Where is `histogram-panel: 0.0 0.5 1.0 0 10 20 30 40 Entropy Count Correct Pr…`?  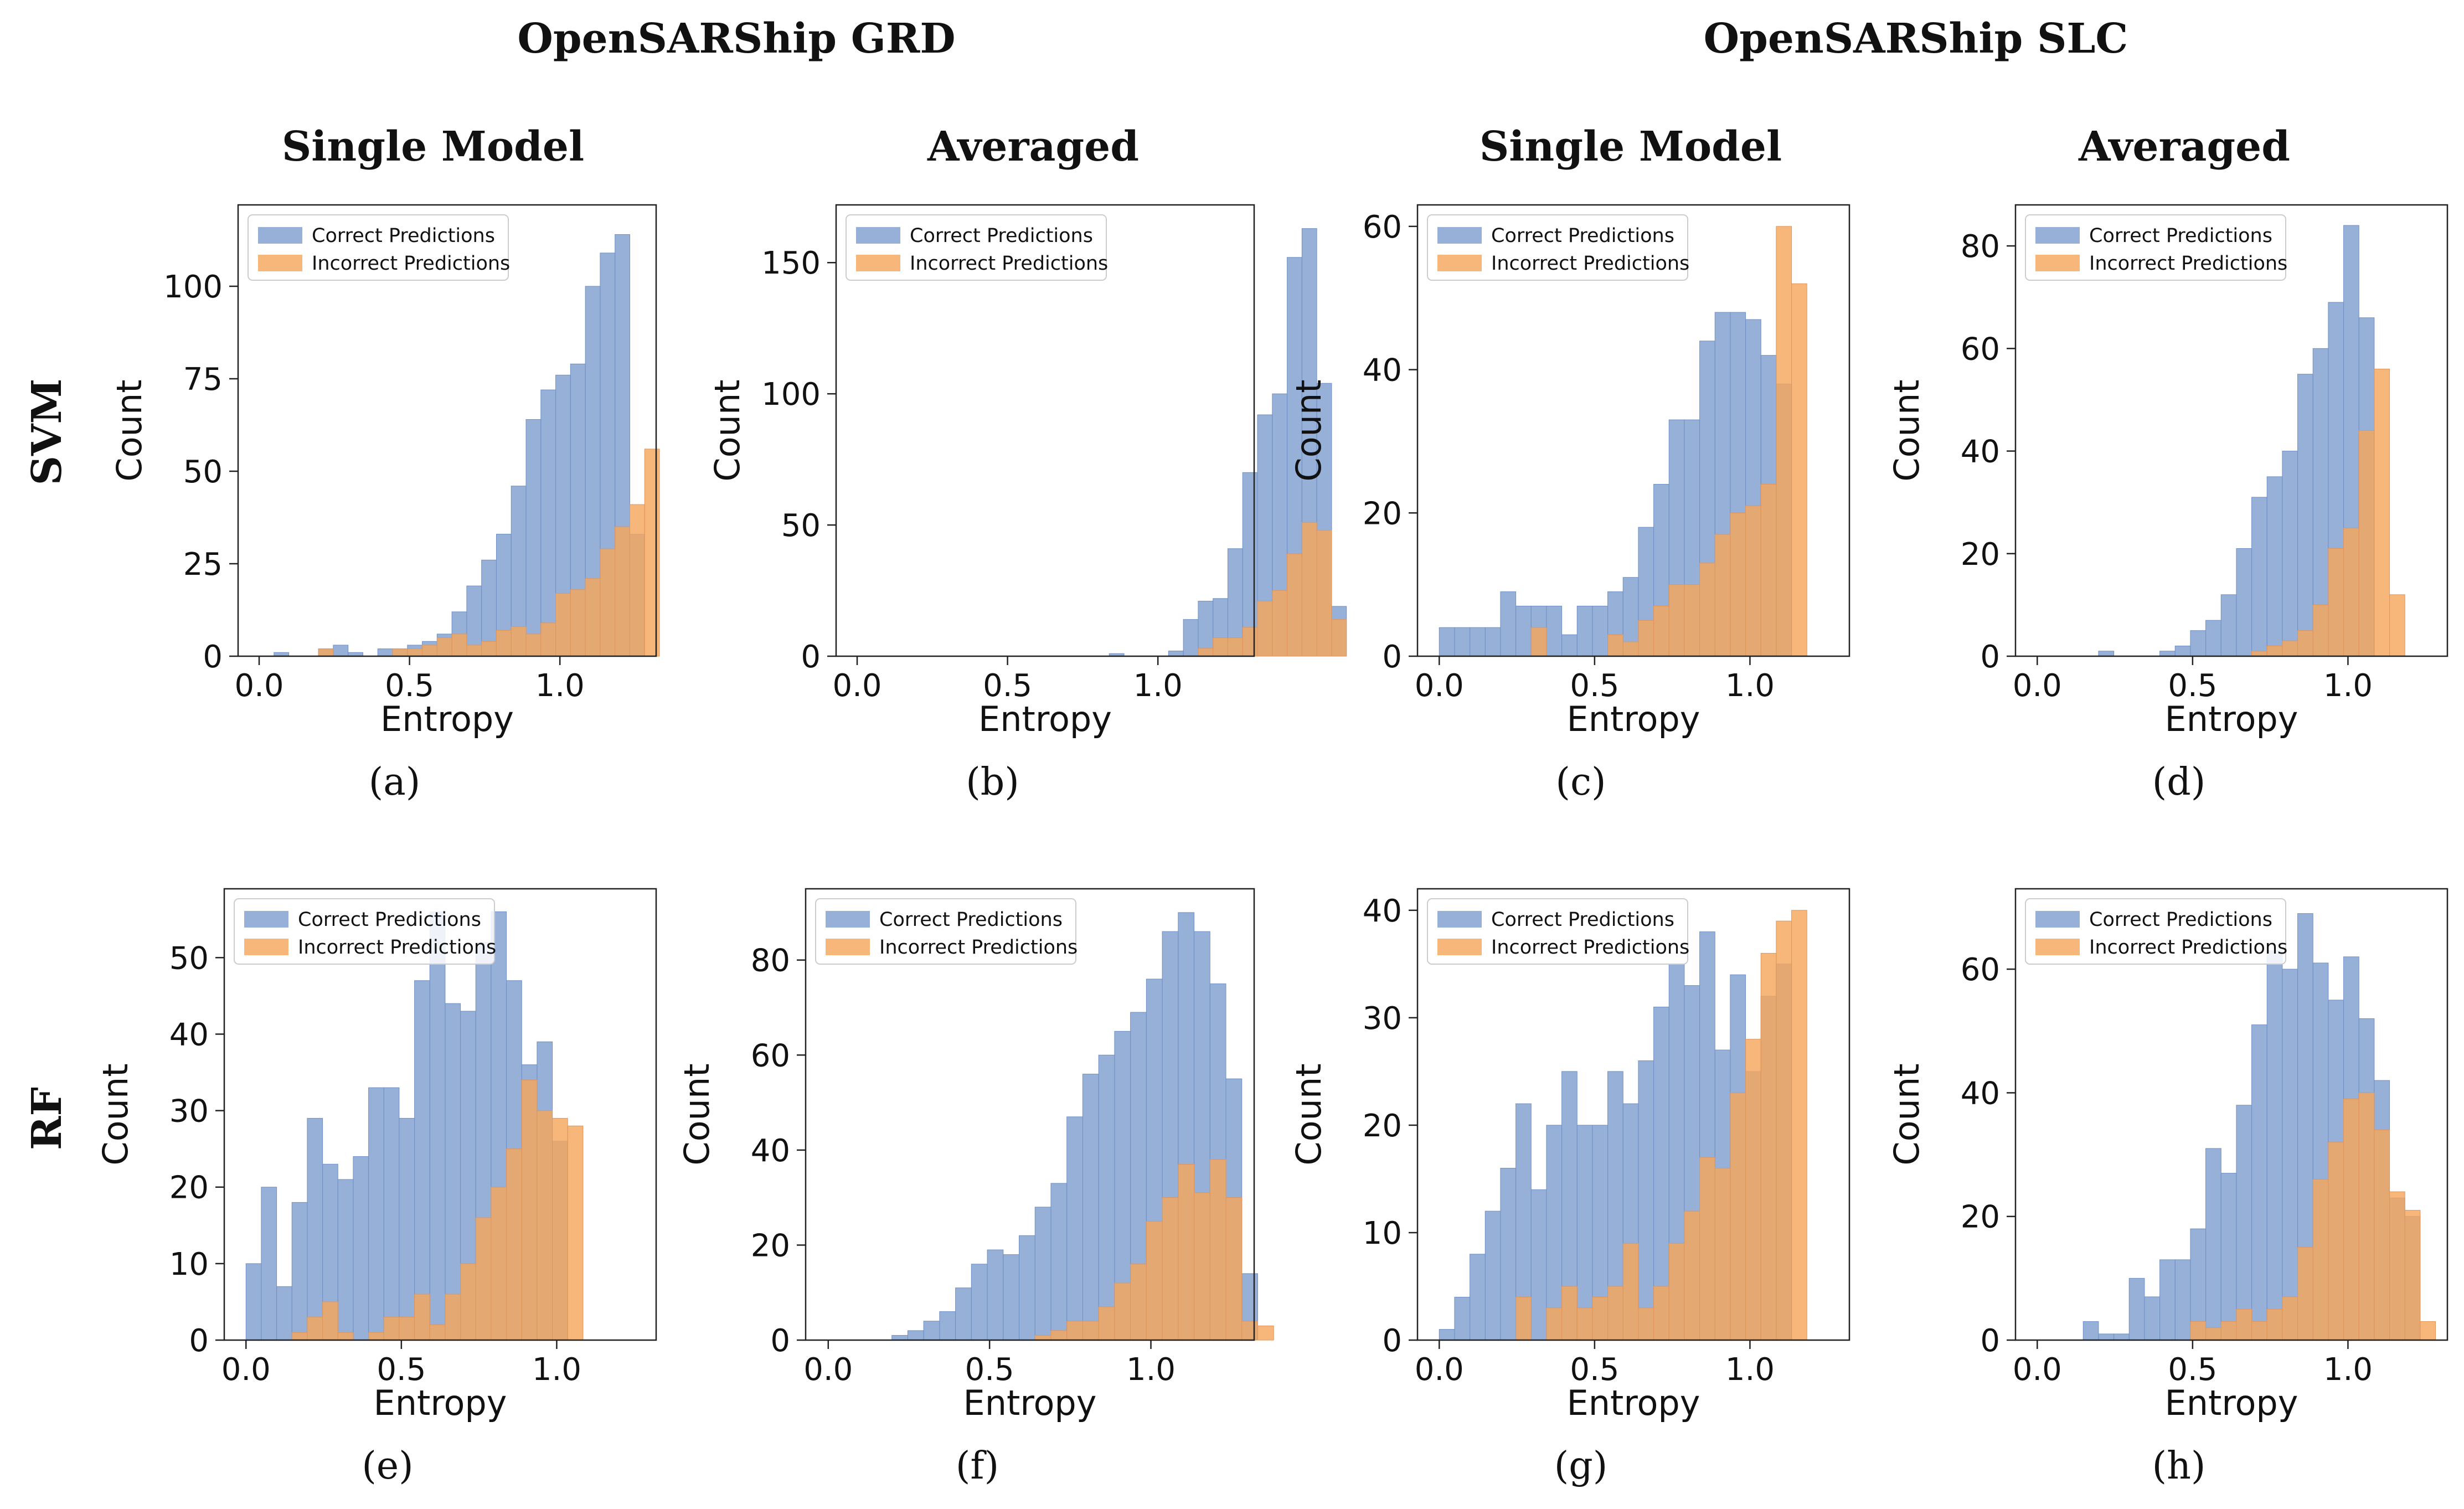
histogram-panel: 0.0 0.5 1.0 0 10 20 30 40 Entropy Count Correct Pr… is located at coordinates (1569, 1188).